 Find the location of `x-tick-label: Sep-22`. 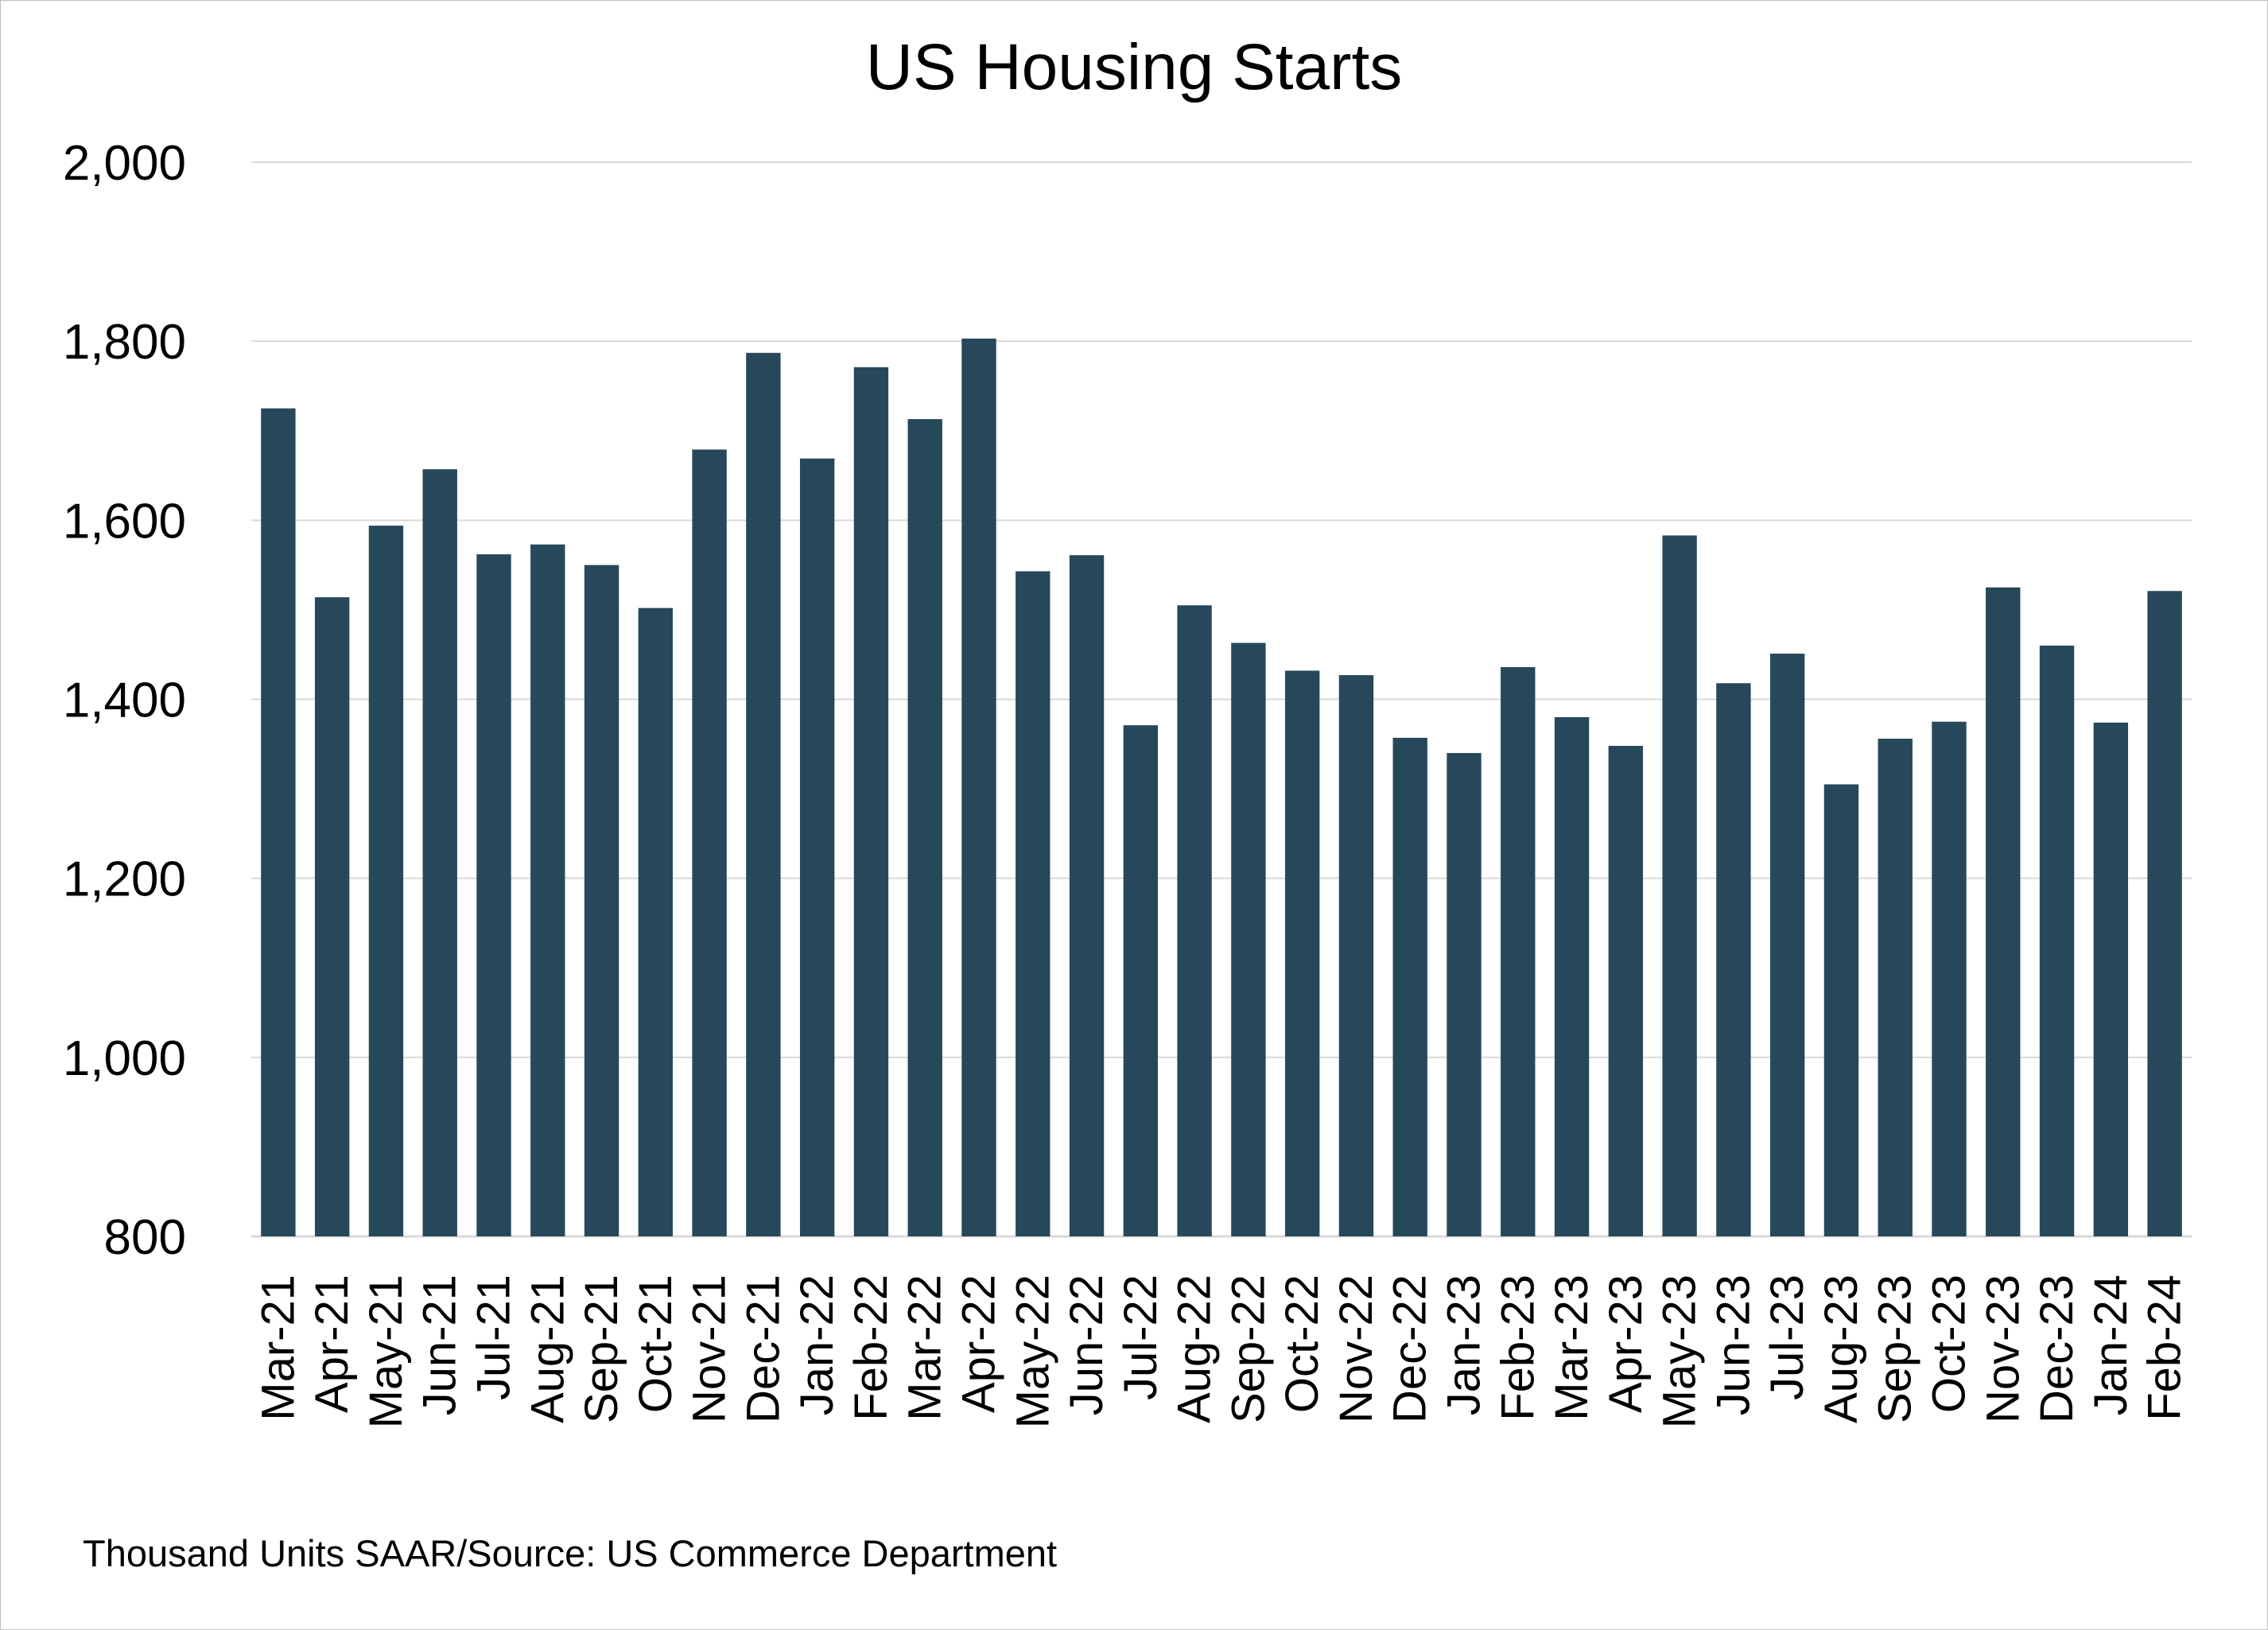

x-tick-label: Sep-22 is located at coordinates (1248, 1349).